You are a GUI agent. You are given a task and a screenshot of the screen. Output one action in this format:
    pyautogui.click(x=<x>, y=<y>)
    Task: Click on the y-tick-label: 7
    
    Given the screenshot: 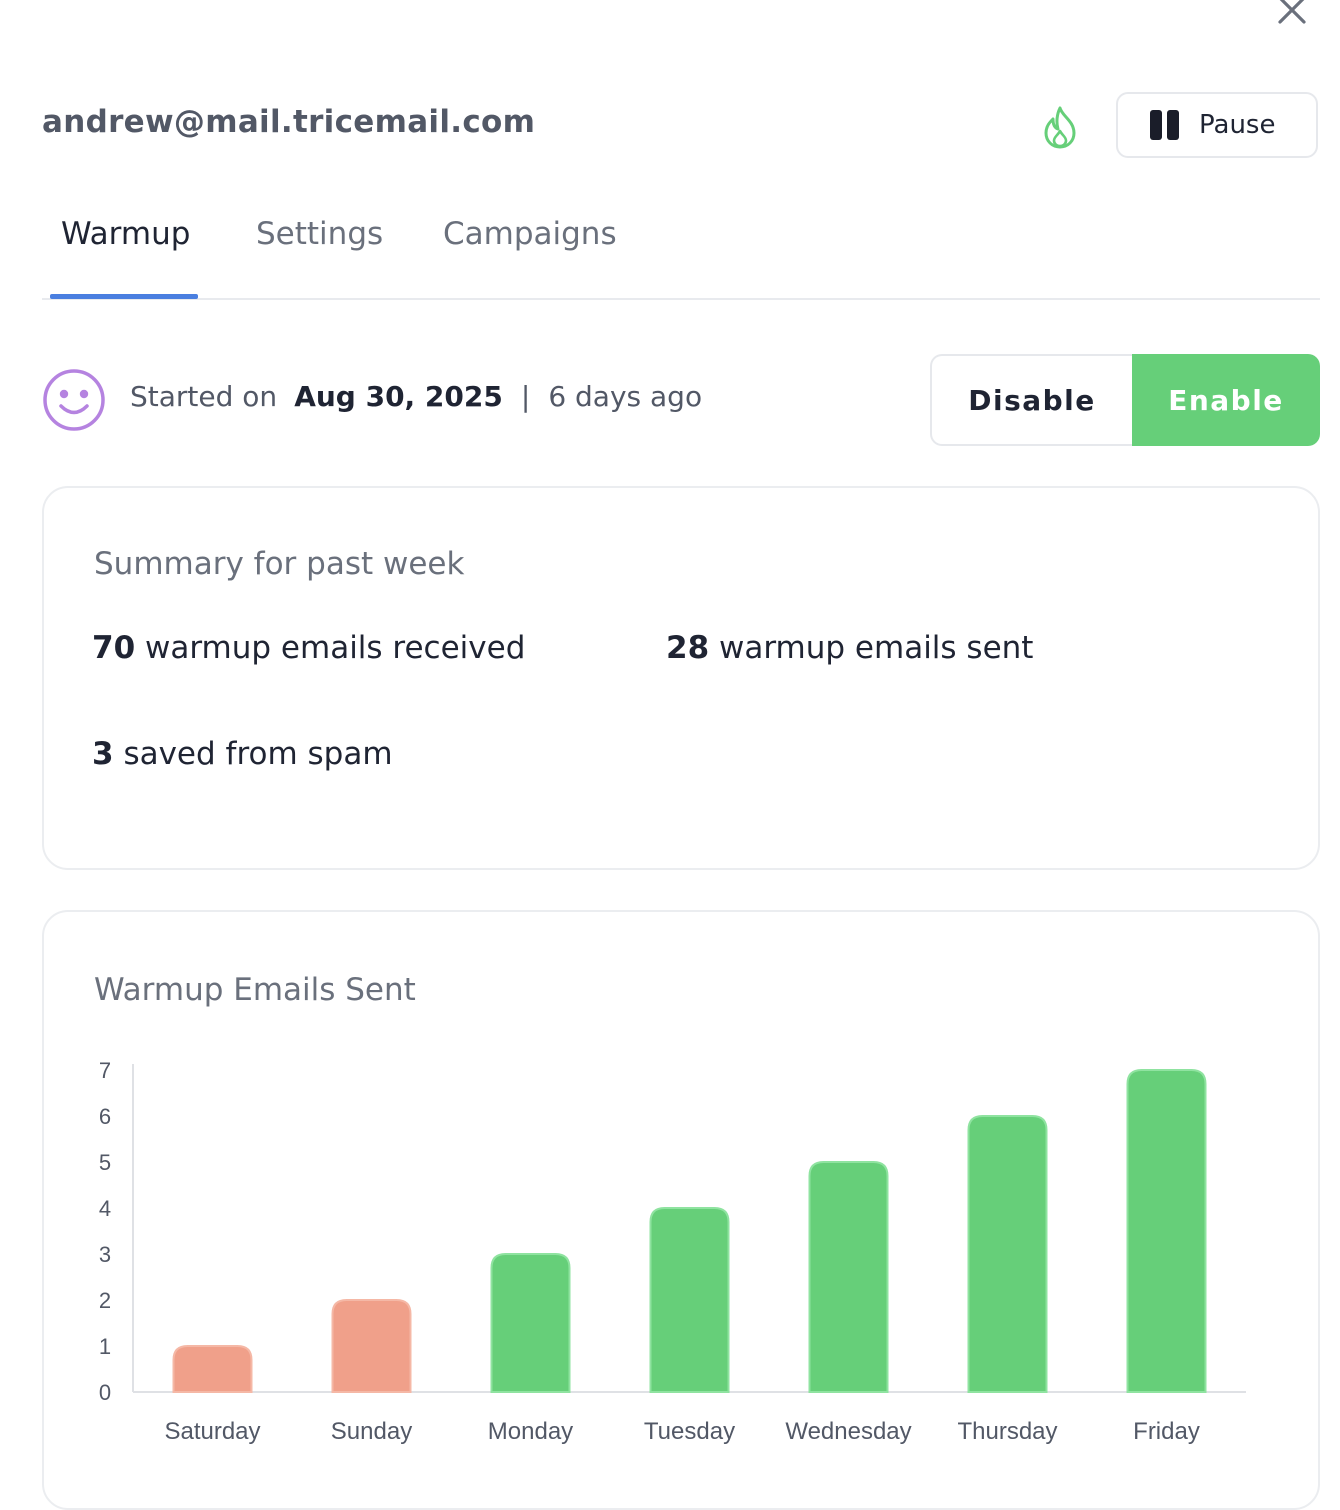 What is the action you would take?
    pyautogui.click(x=105, y=1070)
    